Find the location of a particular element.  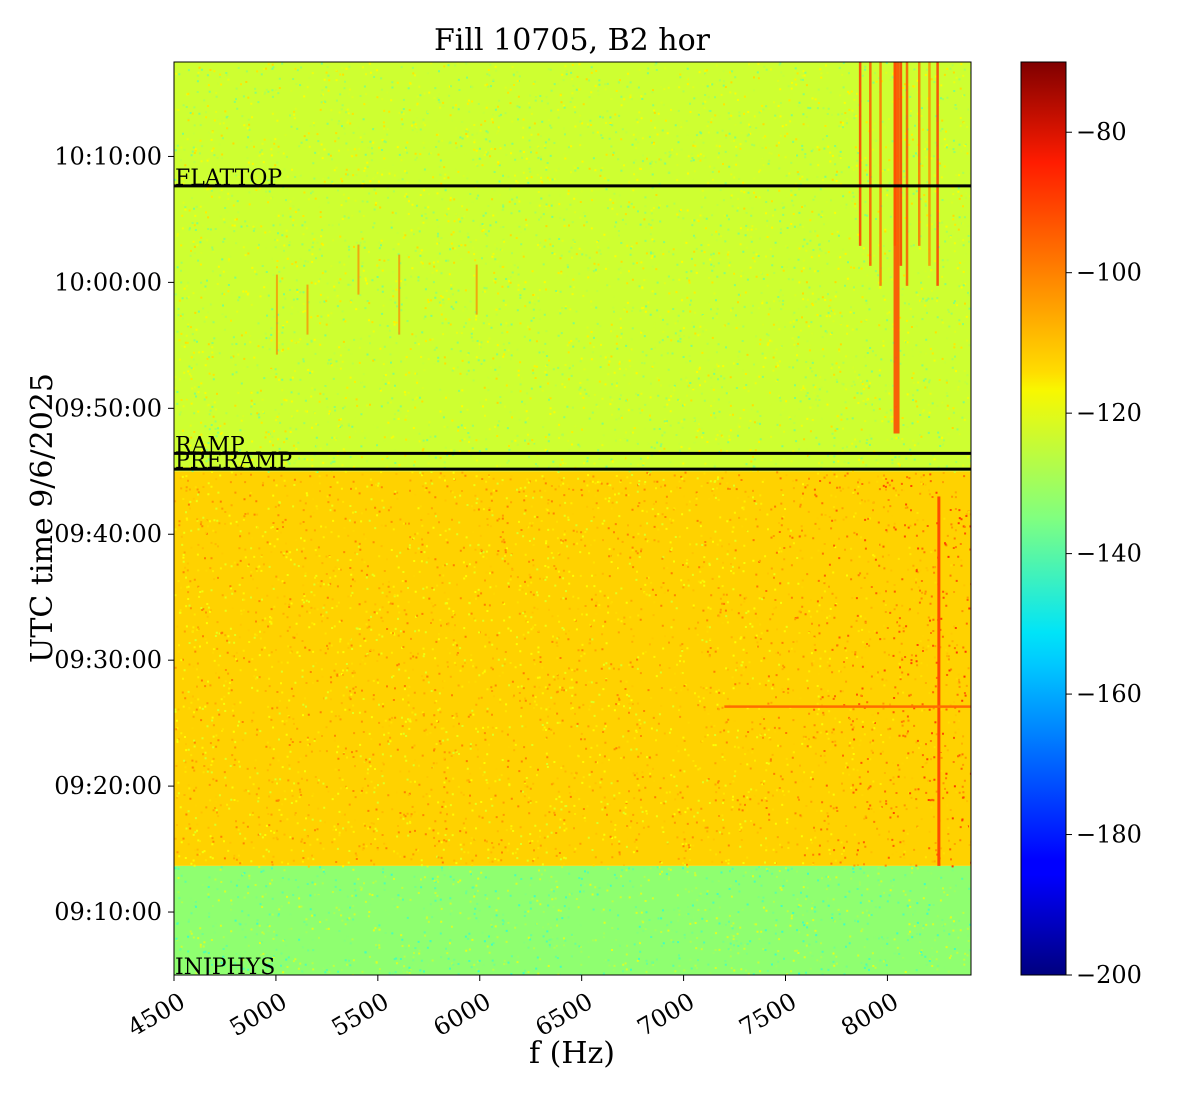

x-tick-label: 6500 is located at coordinates (564, 1014).